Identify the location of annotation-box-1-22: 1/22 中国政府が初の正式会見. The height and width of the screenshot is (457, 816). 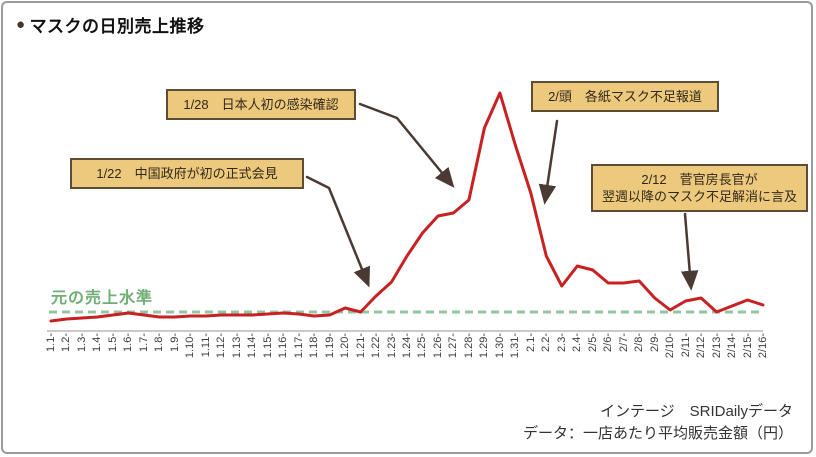
(187, 174).